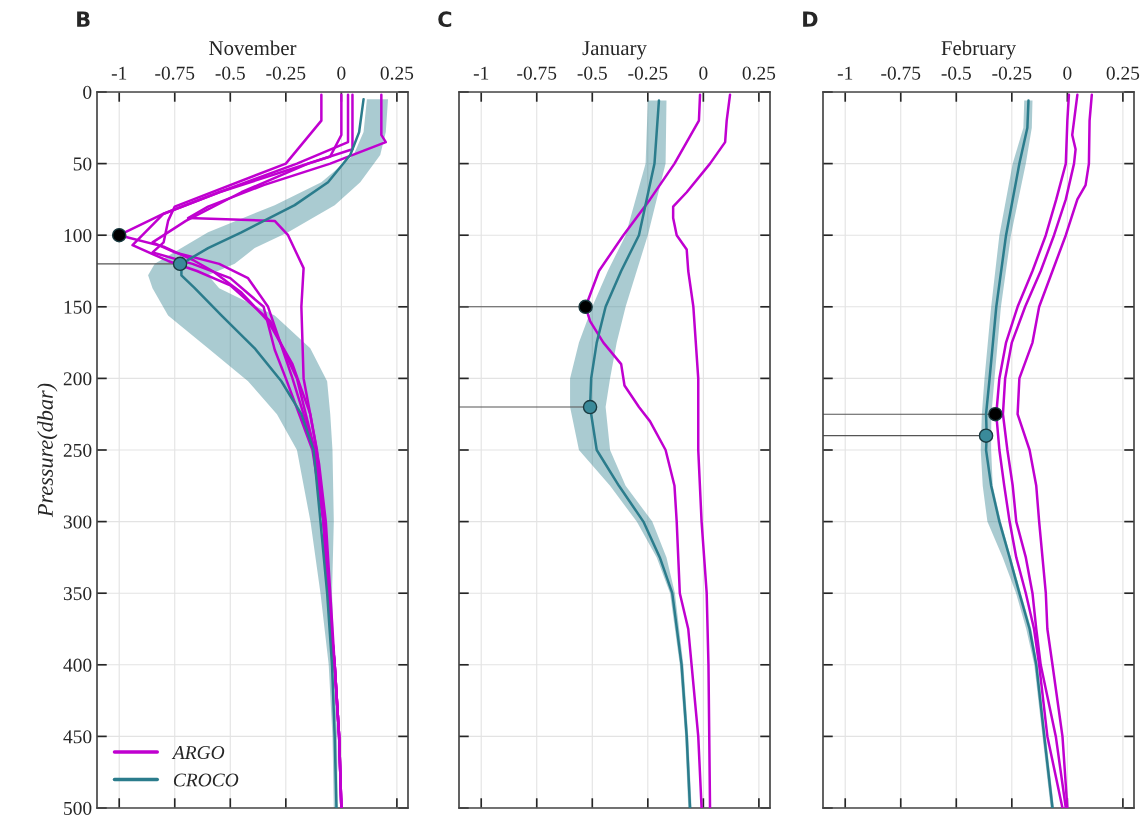 This screenshot has height=822, width=1146. Describe the element at coordinates (445, 19) in the screenshot. I see `text: C` at that location.